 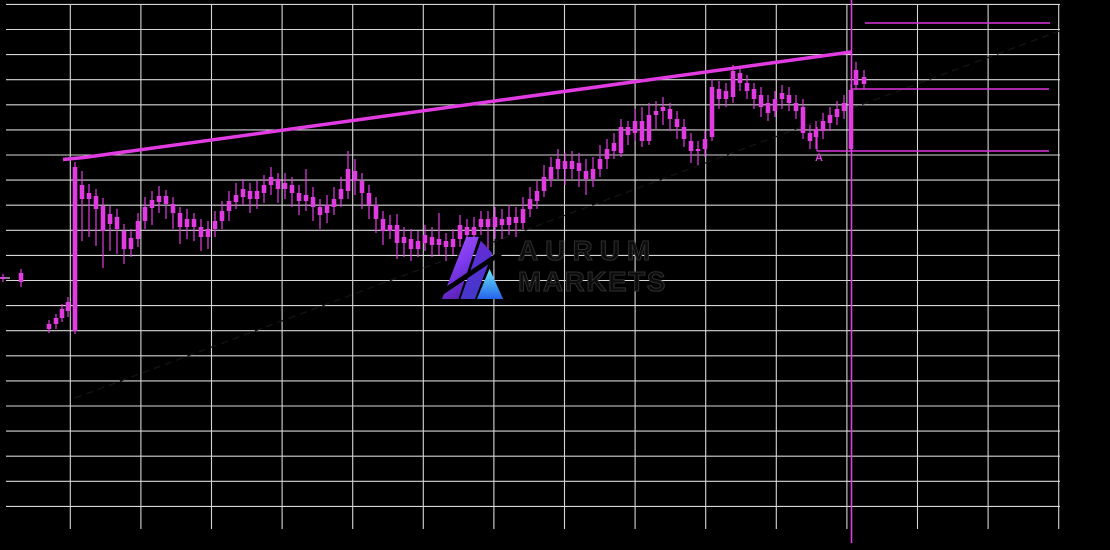 I want to click on svg-text: A, so click(x=819, y=158).